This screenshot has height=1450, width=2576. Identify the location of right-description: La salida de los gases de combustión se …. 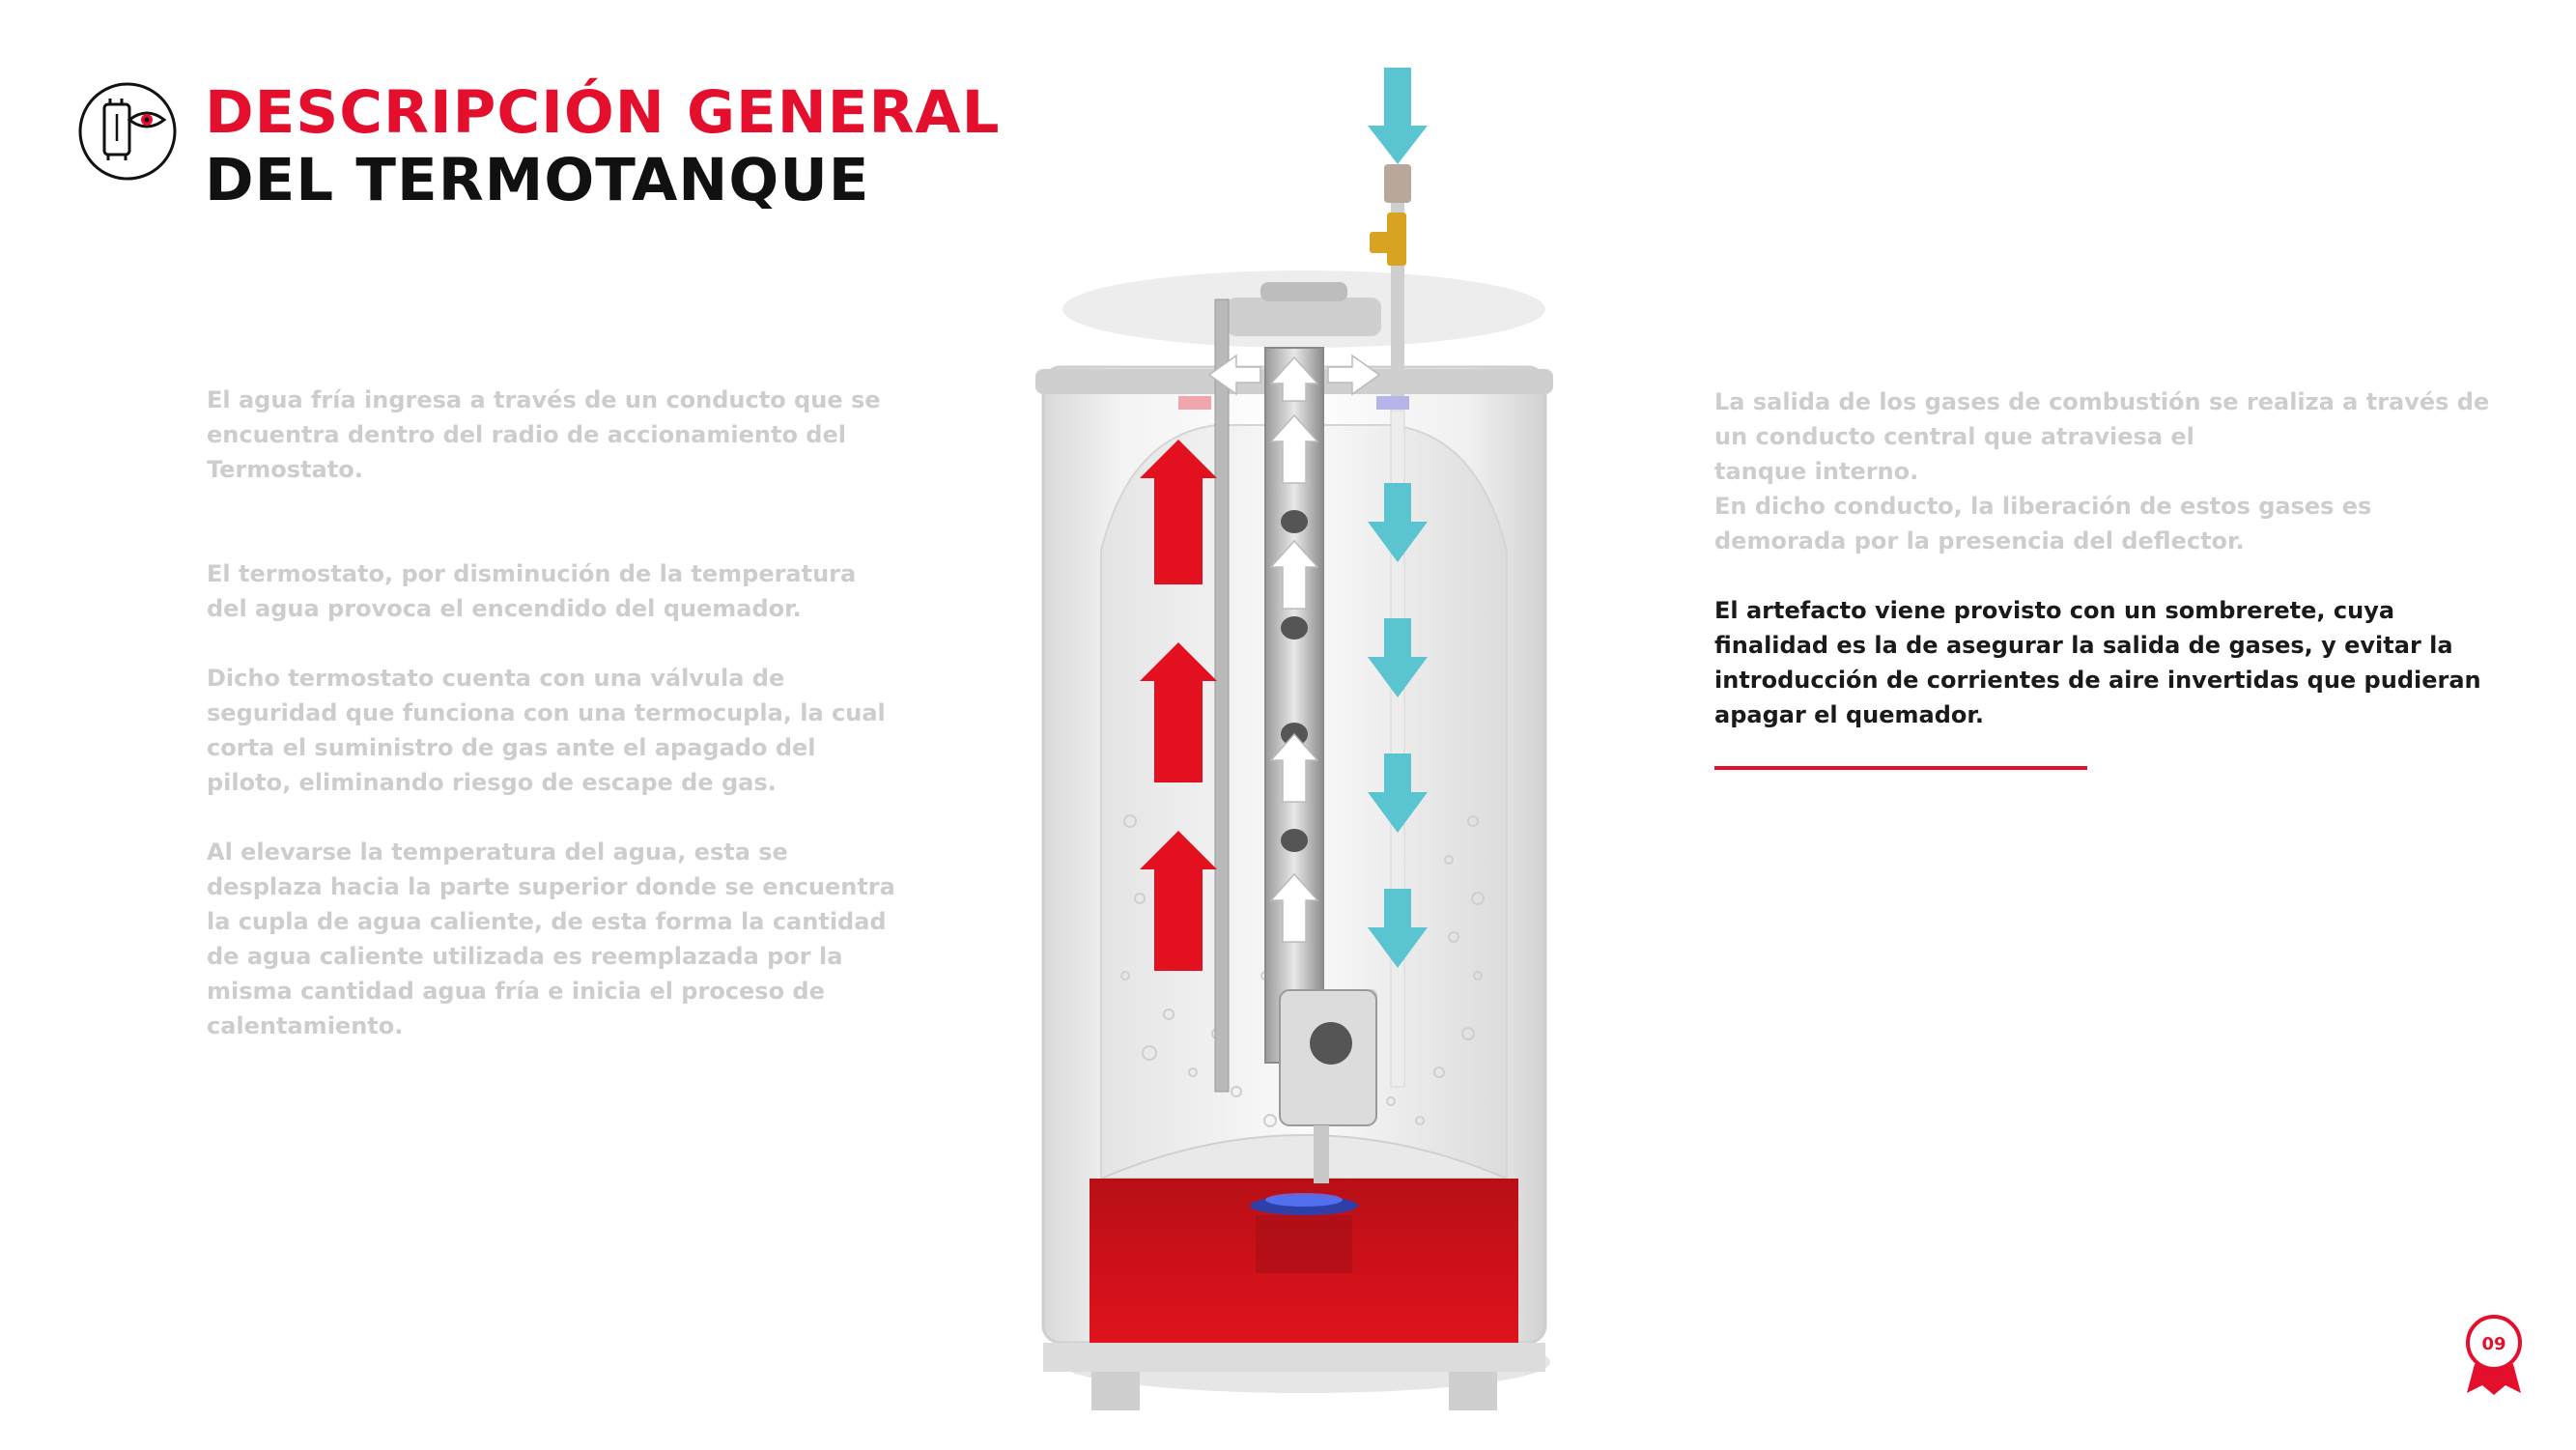
(2110, 576).